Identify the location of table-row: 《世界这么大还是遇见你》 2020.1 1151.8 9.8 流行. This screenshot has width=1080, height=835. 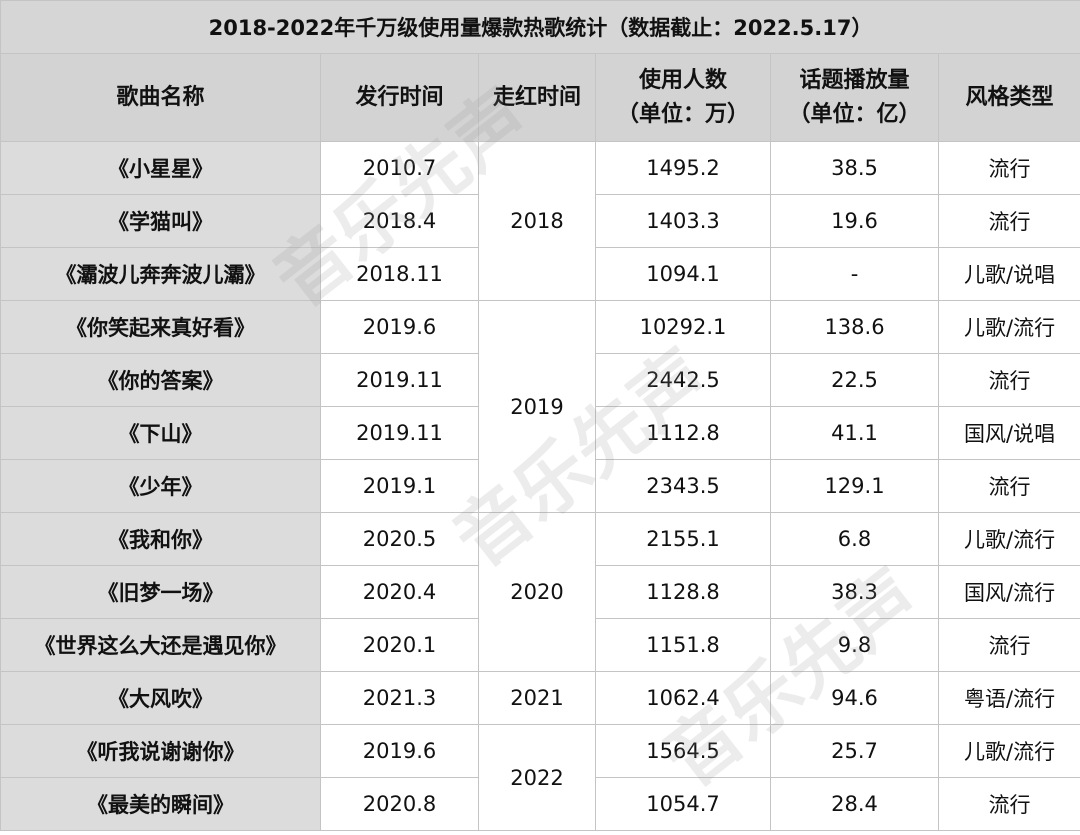
(540, 645).